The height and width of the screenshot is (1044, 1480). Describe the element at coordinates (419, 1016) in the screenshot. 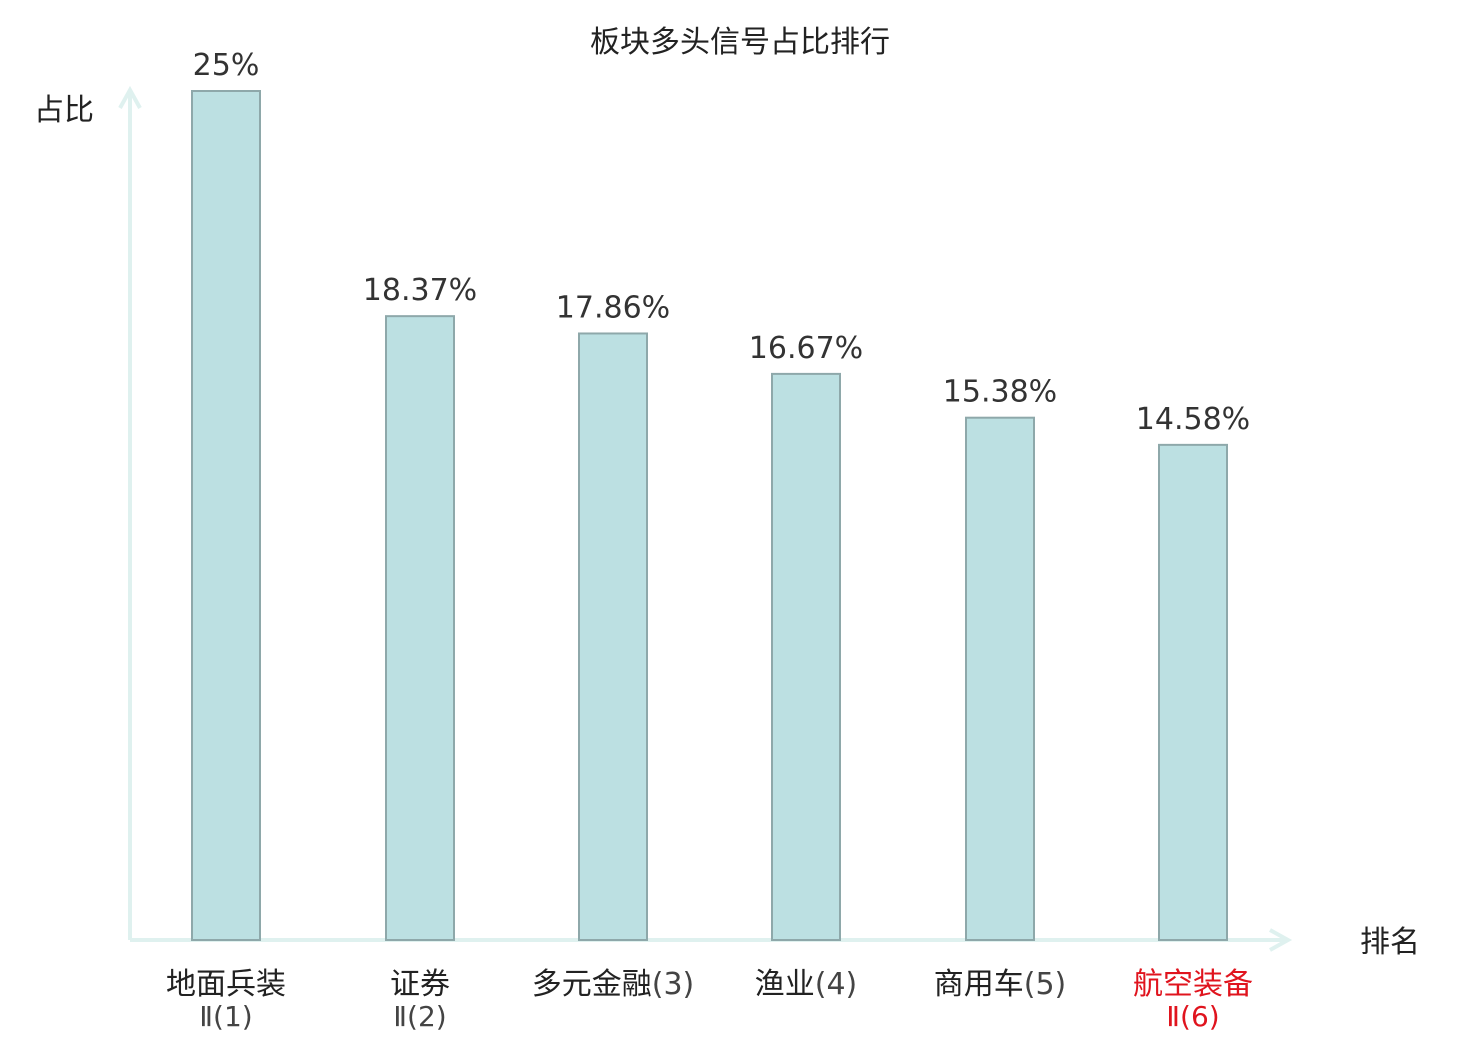

I see `category-rank-label: Ⅱ(2)` at that location.